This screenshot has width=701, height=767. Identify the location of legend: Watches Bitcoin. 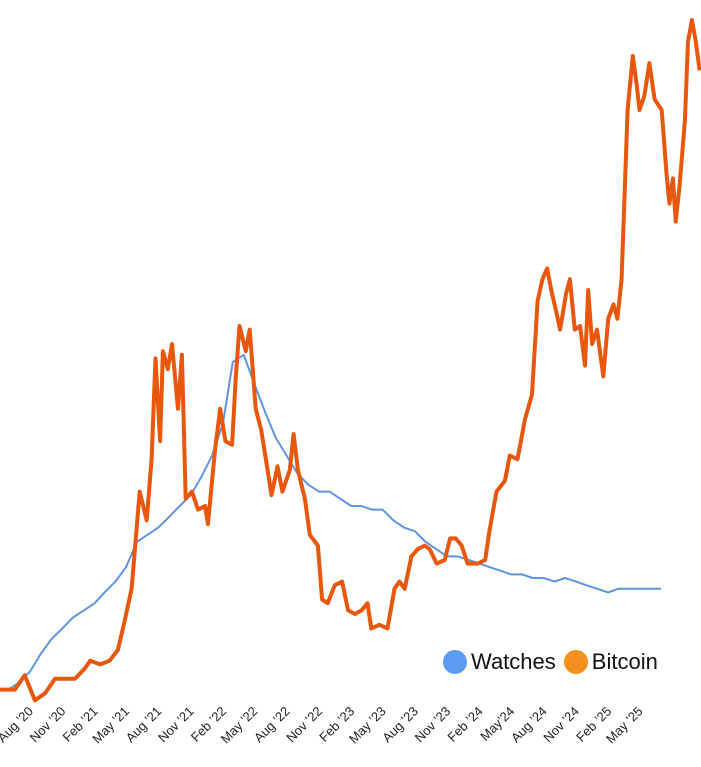
(554, 662).